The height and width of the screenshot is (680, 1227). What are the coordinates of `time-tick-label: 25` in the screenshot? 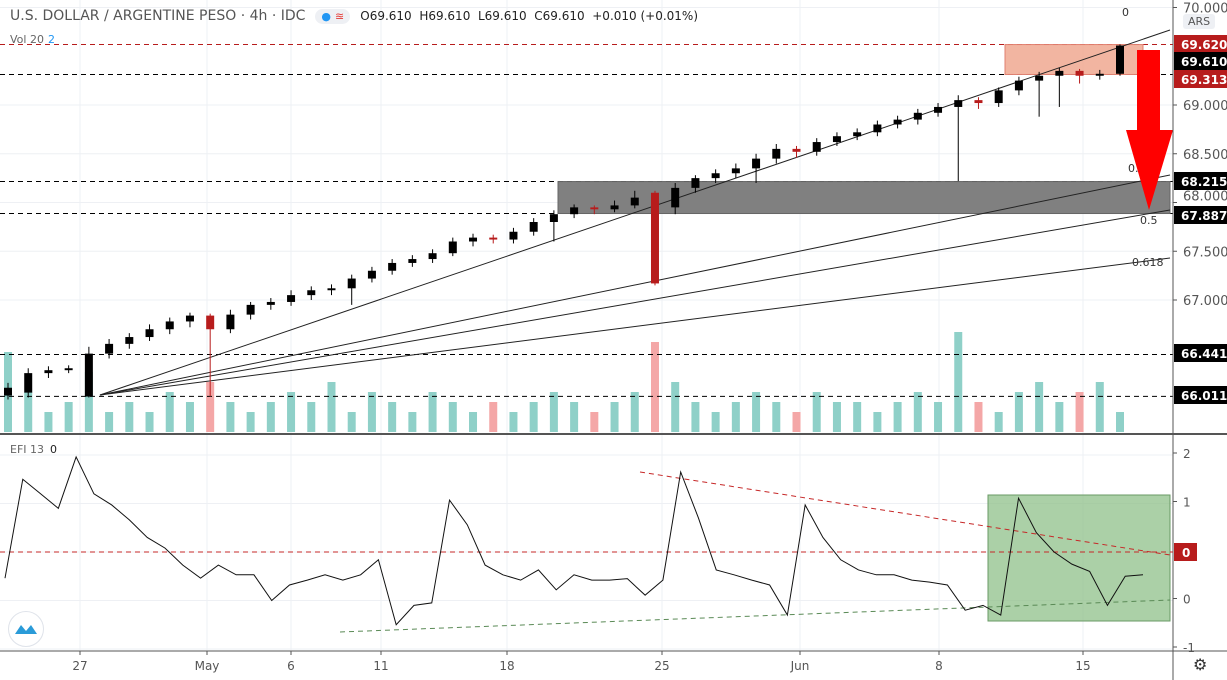 It's located at (661, 666).